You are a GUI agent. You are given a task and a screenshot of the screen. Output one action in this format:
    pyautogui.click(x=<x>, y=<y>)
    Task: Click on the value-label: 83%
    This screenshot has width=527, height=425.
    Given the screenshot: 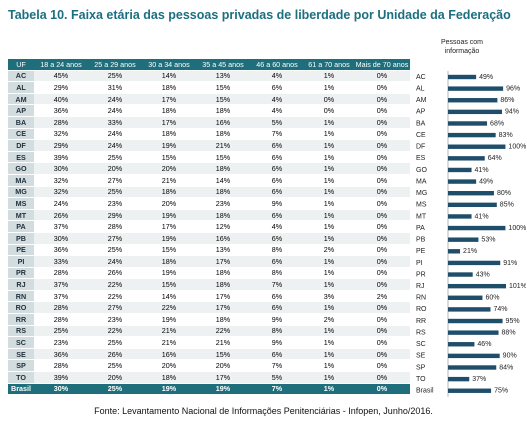 What is the action you would take?
    pyautogui.click(x=506, y=135)
    